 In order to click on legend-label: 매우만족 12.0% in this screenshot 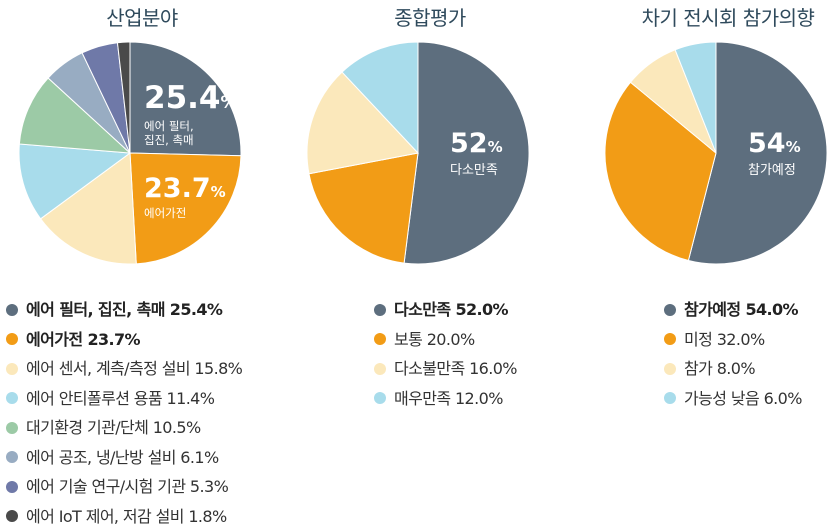, I will do `click(448, 399)`.